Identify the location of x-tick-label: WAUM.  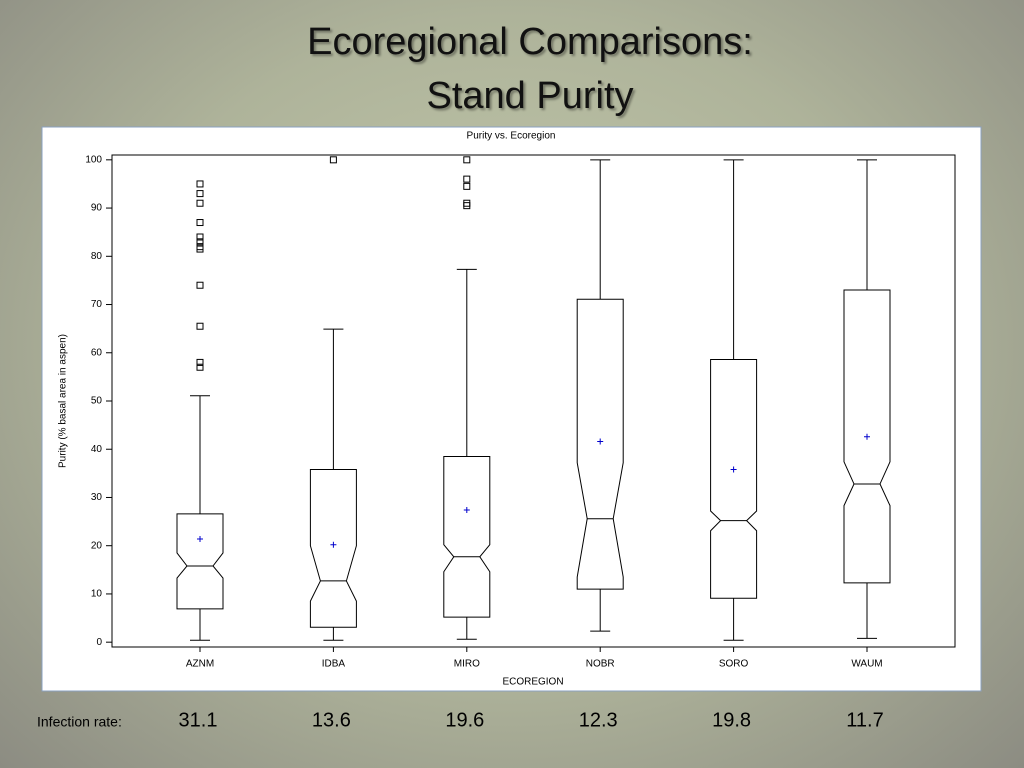
(866, 664).